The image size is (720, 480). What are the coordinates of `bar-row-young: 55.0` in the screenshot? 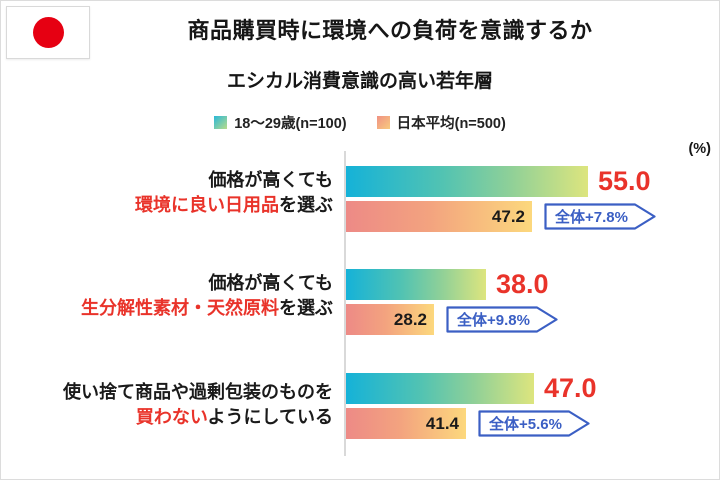 It's located at (532, 181).